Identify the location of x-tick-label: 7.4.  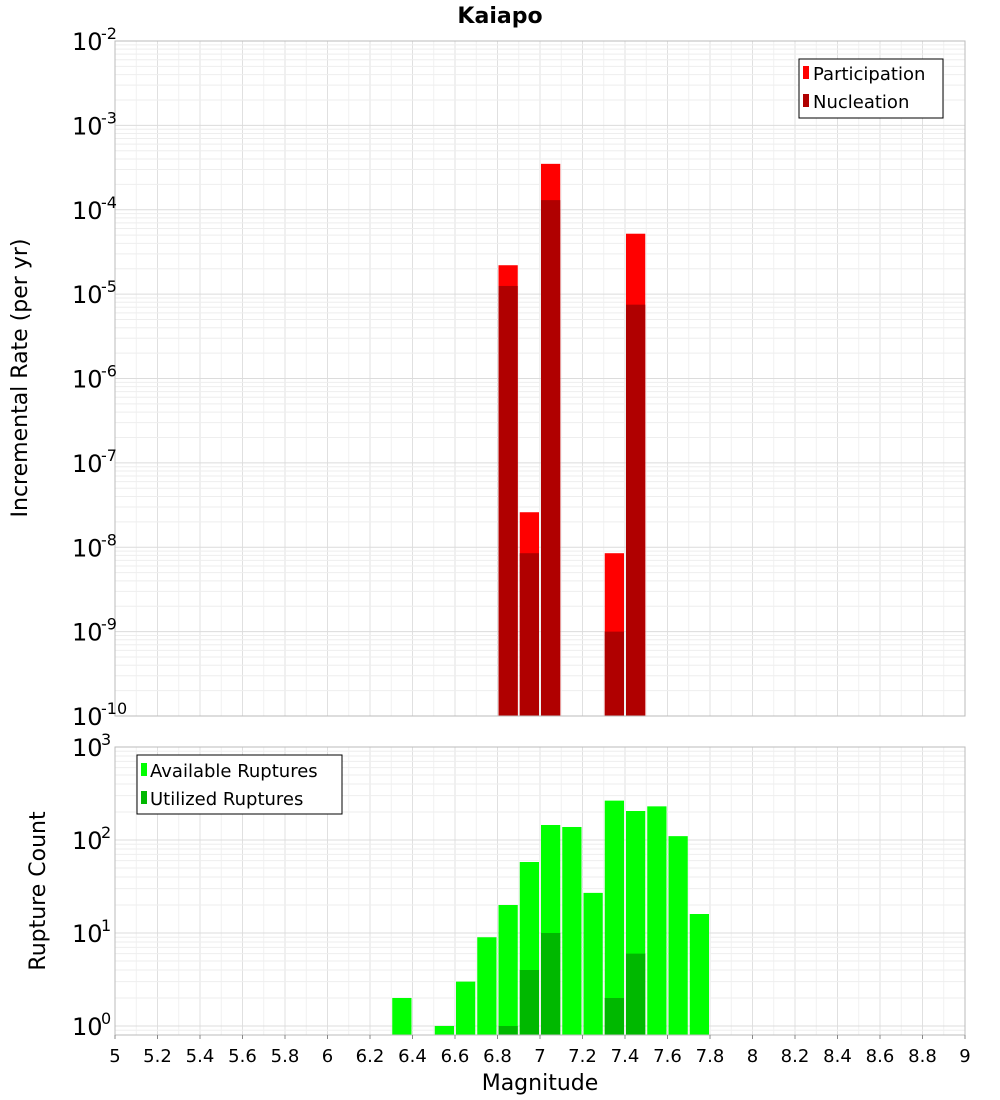
(625, 1056).